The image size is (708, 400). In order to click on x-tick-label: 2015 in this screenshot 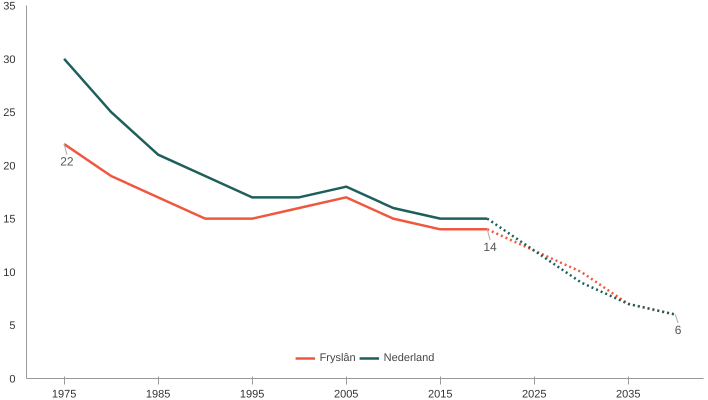, I will do `click(440, 394)`.